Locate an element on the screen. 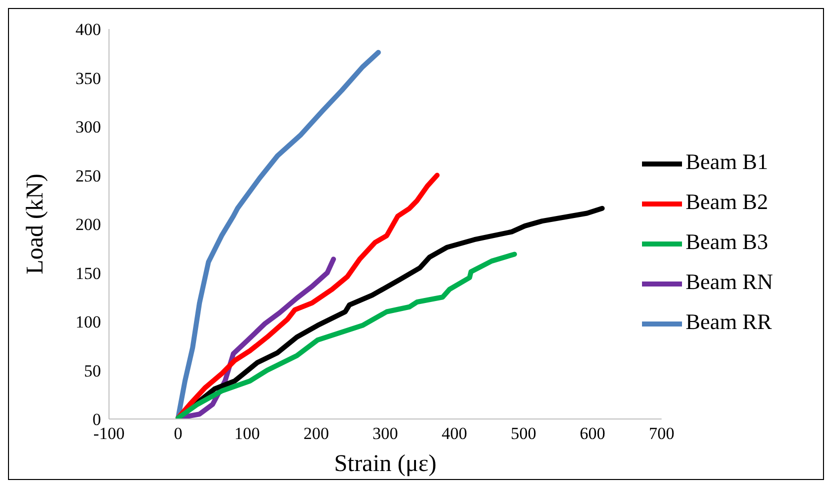 The height and width of the screenshot is (488, 832). y-tick-label: 100 is located at coordinates (88, 322).